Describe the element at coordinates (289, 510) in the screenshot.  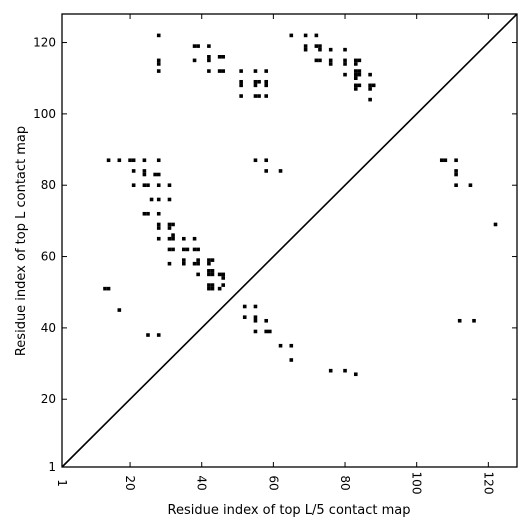
I see `x-axis-title: Residue index of top L/5 contact map` at that location.